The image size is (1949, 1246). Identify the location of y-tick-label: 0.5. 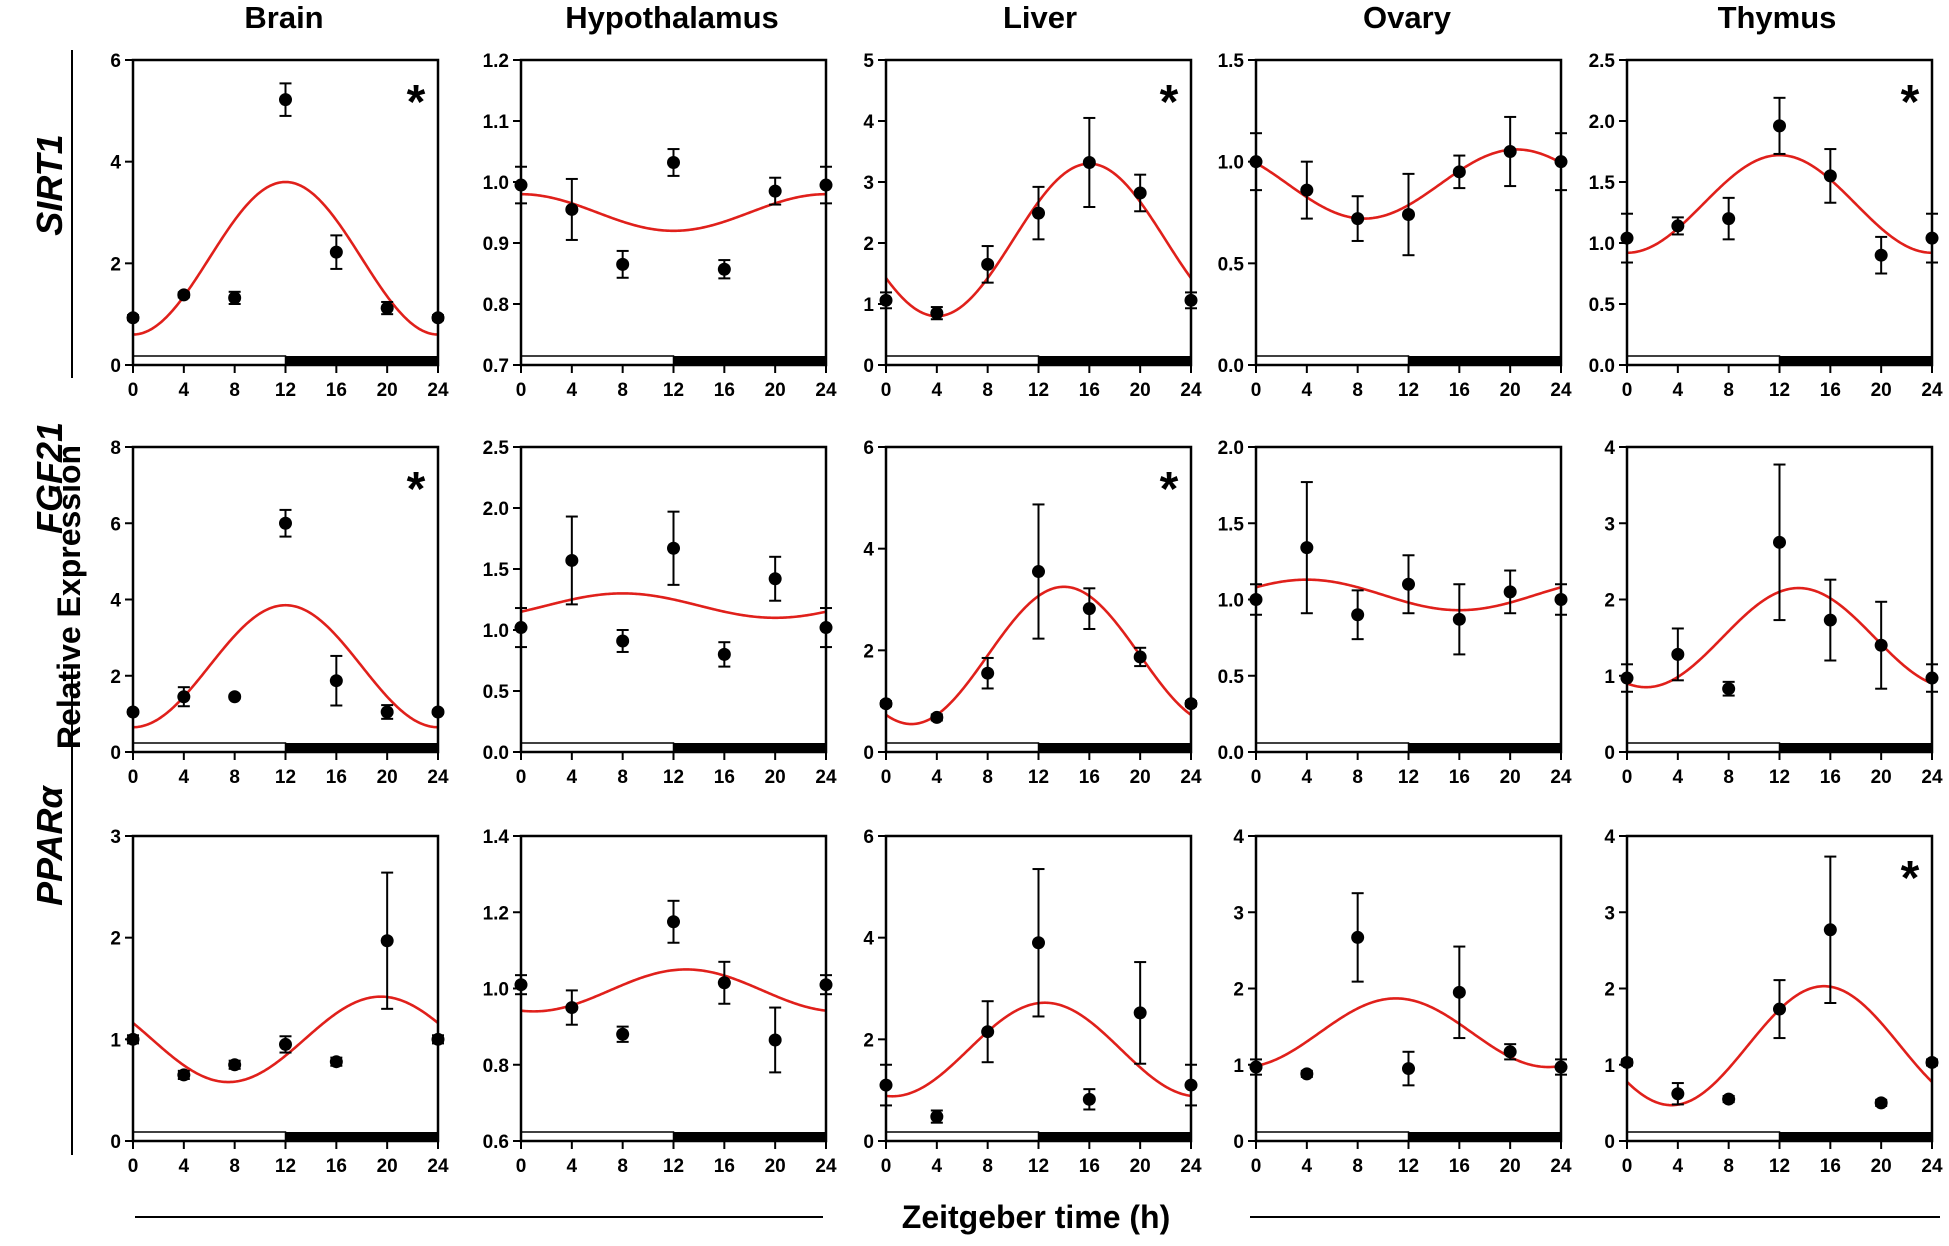
(1602, 305).